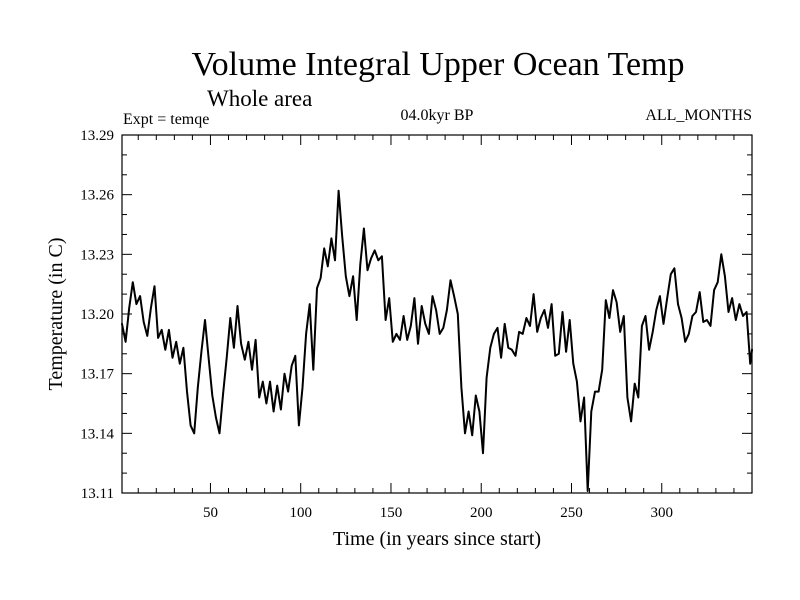 This screenshot has height=600, width=800. What do you see at coordinates (97, 196) in the screenshot?
I see `y-tick-label: 13.26` at bounding box center [97, 196].